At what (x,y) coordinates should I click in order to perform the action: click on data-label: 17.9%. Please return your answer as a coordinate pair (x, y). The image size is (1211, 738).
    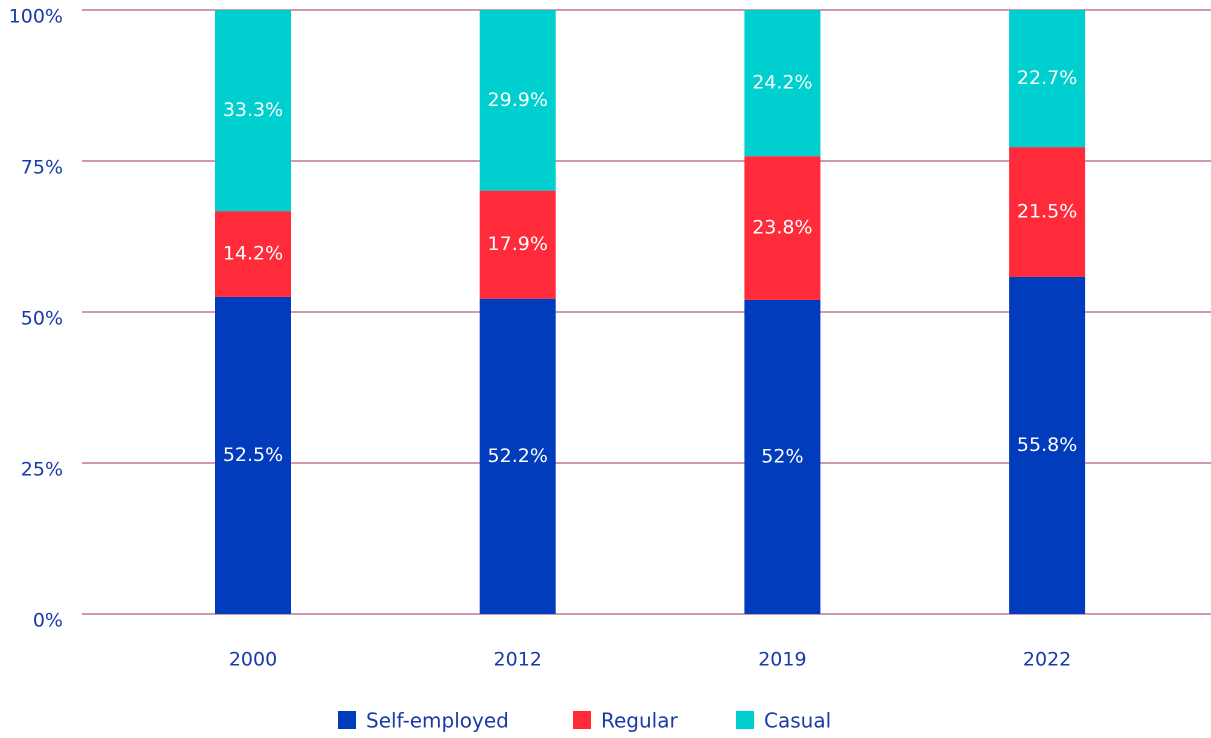
    Looking at the image, I should click on (518, 244).